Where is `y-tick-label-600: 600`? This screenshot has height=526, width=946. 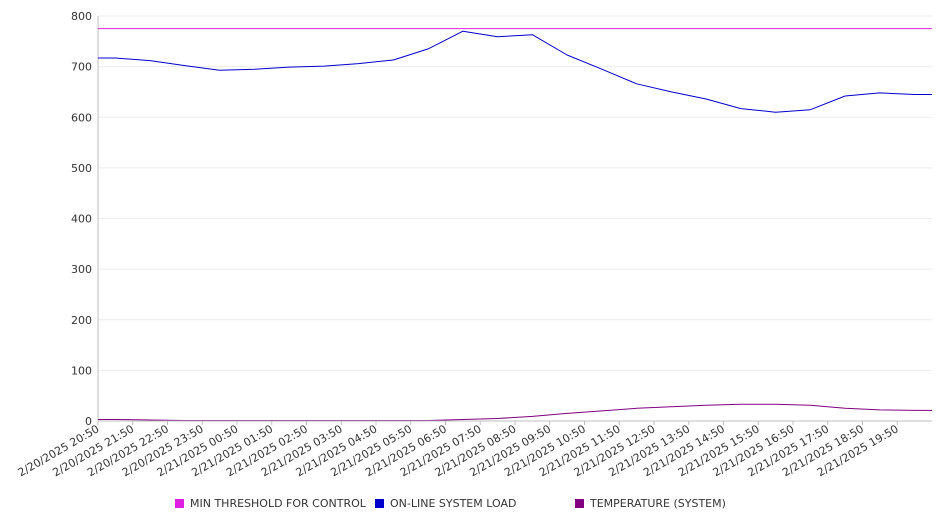 y-tick-label-600: 600 is located at coordinates (81, 117).